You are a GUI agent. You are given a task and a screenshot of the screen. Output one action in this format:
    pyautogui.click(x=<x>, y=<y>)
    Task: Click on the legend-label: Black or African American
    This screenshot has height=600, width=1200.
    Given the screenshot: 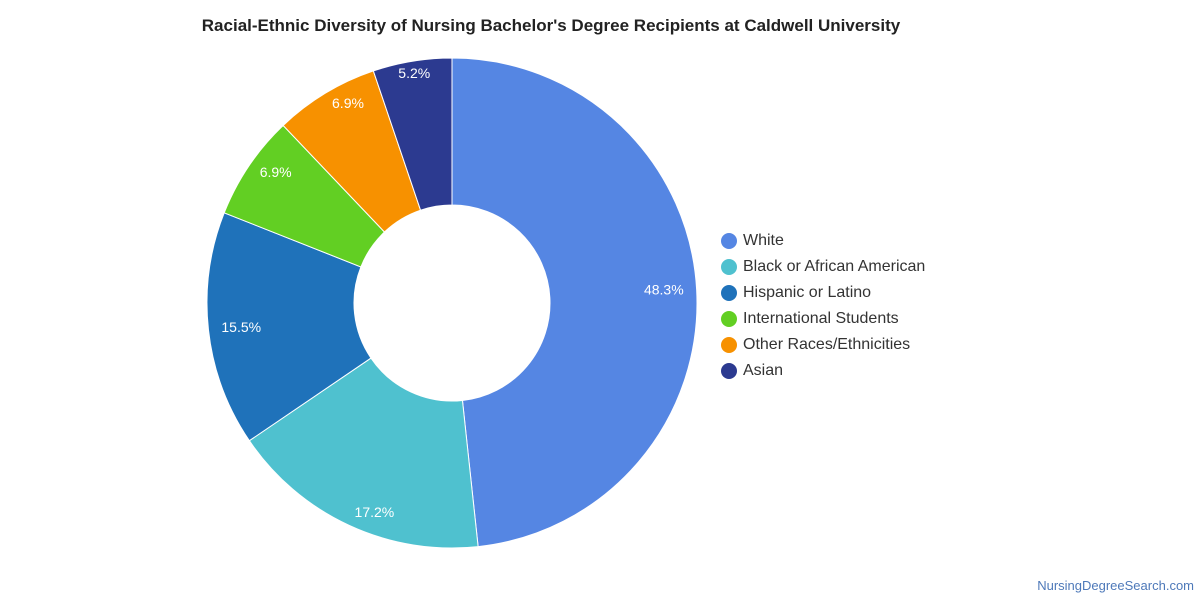 What is the action you would take?
    pyautogui.click(x=834, y=266)
    